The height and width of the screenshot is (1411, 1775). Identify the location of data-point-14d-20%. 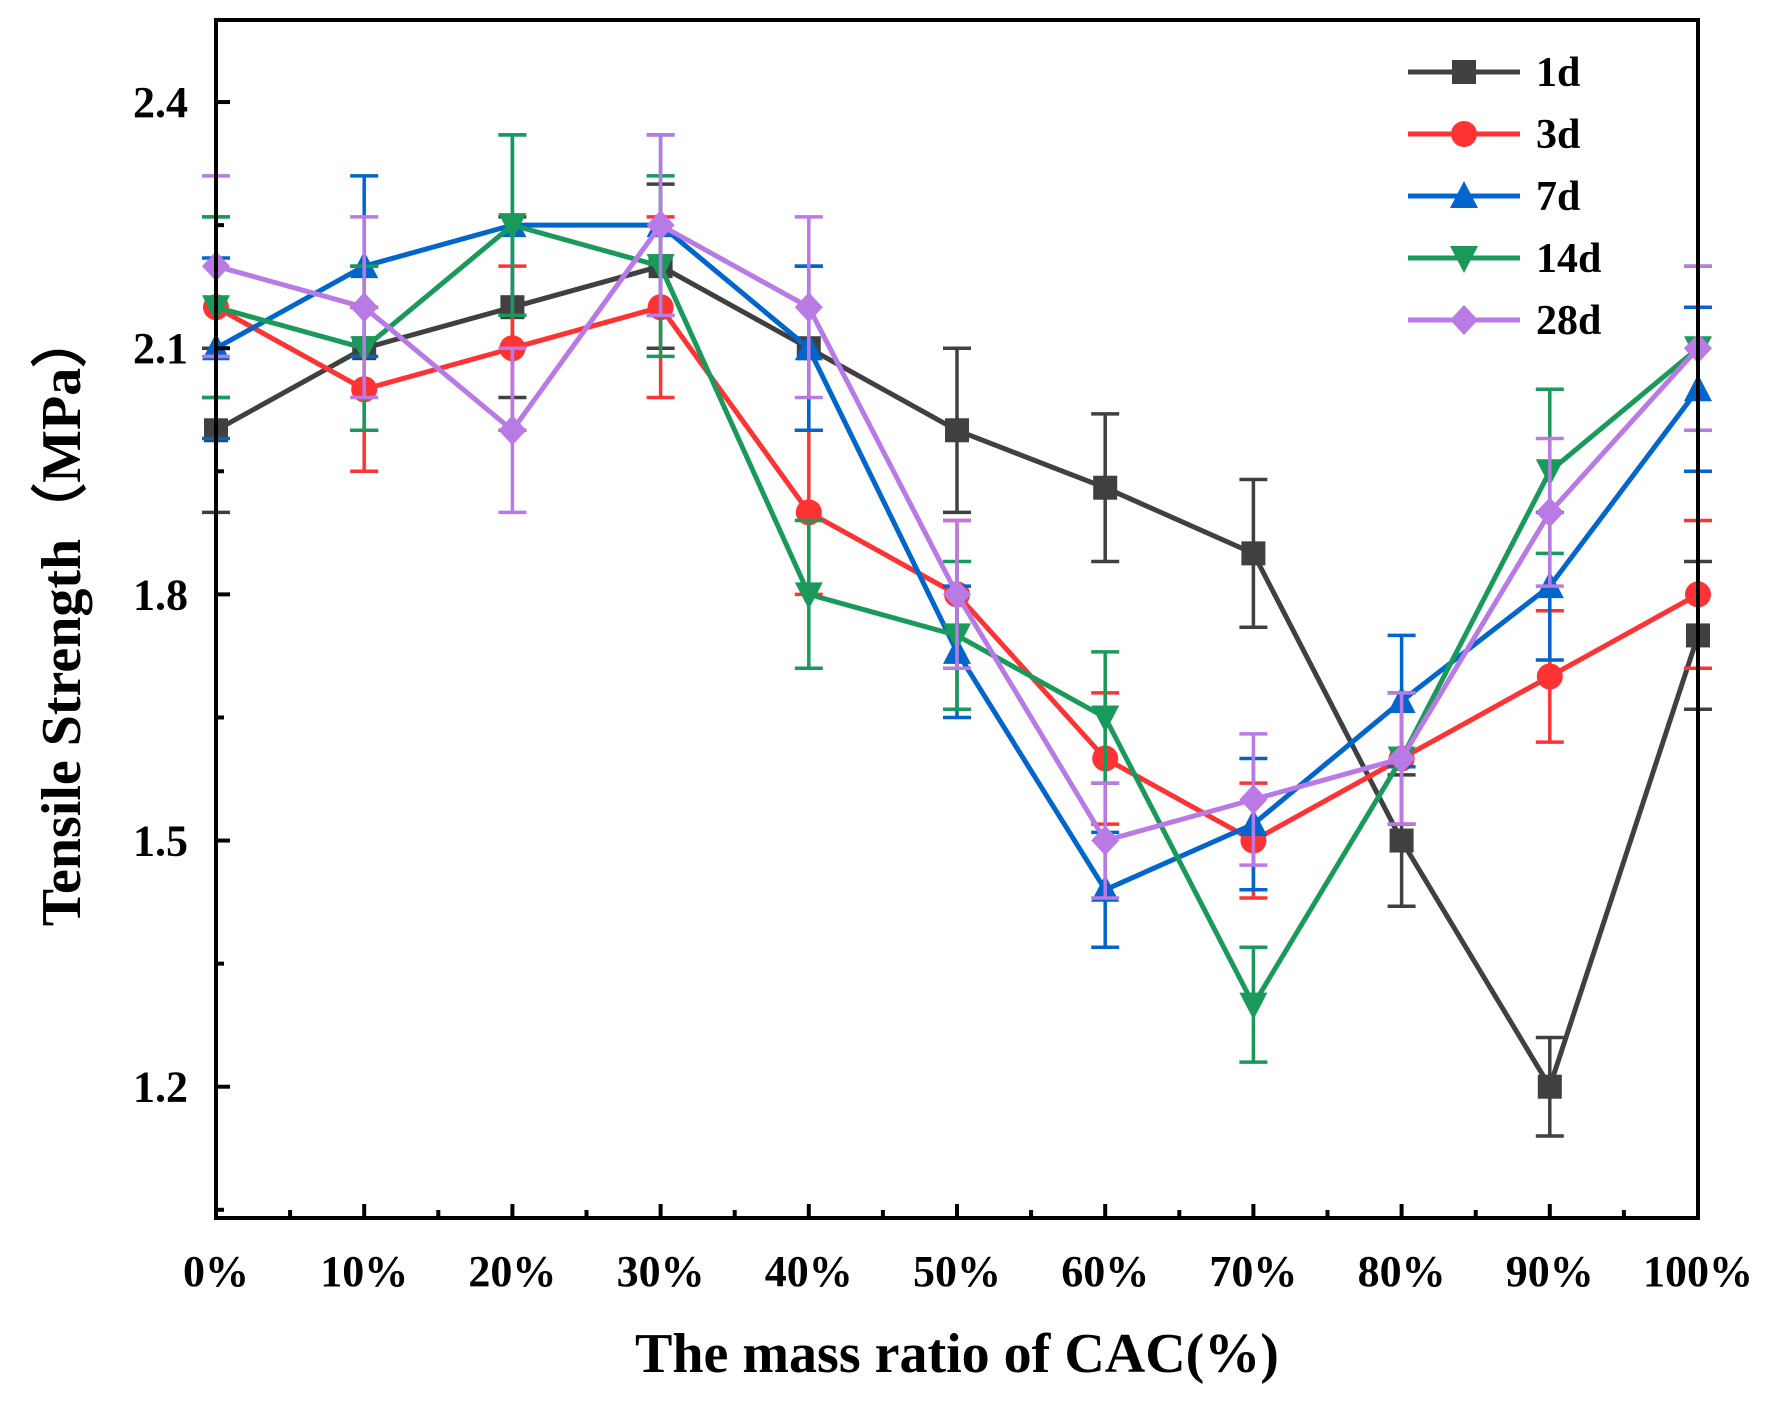
(512, 227).